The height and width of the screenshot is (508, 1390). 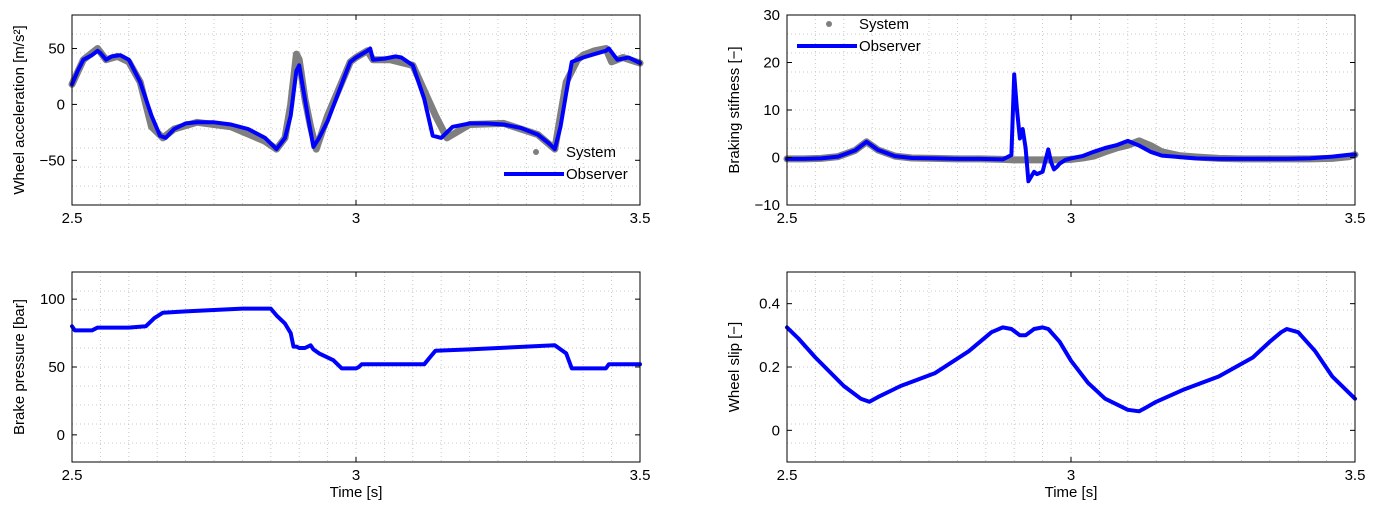 What do you see at coordinates (19, 109) in the screenshot?
I see `y-axis-label: Wheel acceleration [m/s²]` at bounding box center [19, 109].